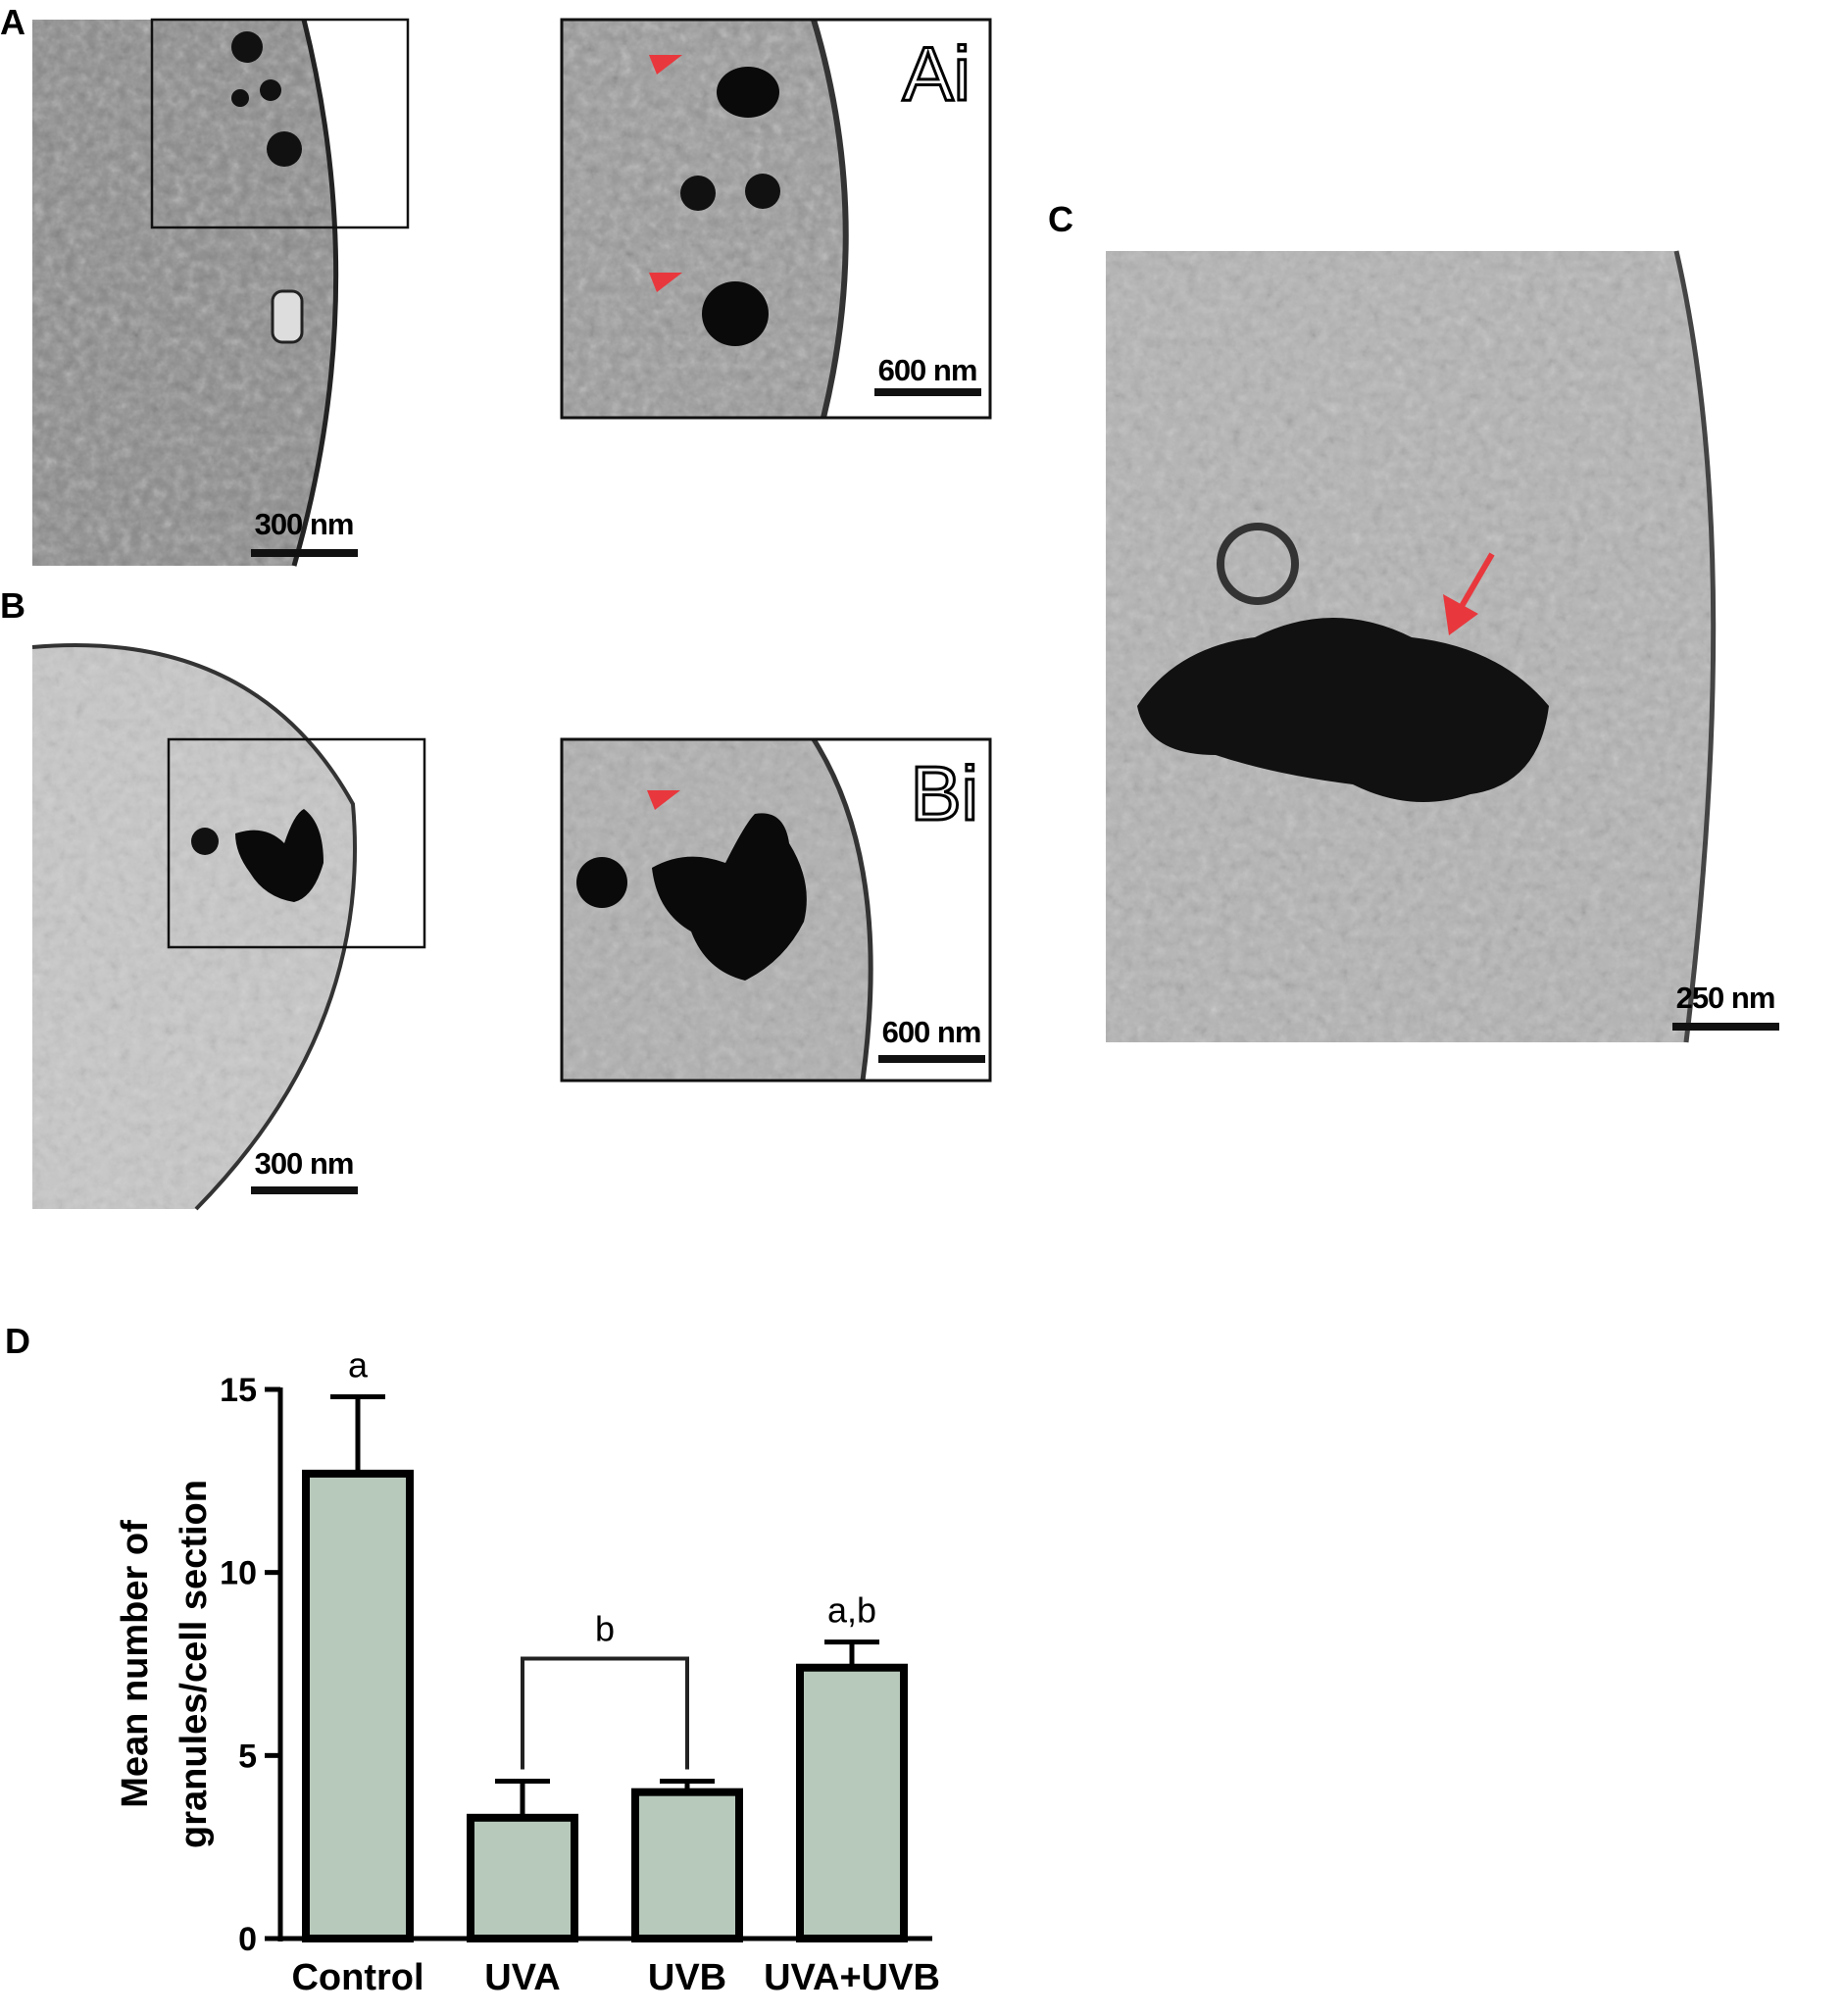 The width and height of the screenshot is (1843, 2016). Describe the element at coordinates (687, 1977) in the screenshot. I see `x-tick-label: UVB` at that location.